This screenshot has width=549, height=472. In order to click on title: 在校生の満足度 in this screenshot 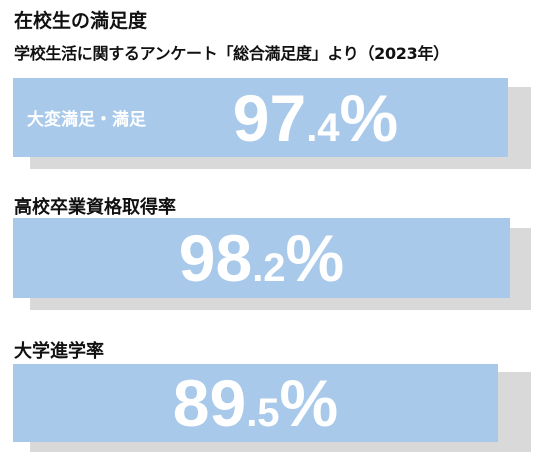, I will do `click(81, 21)`.